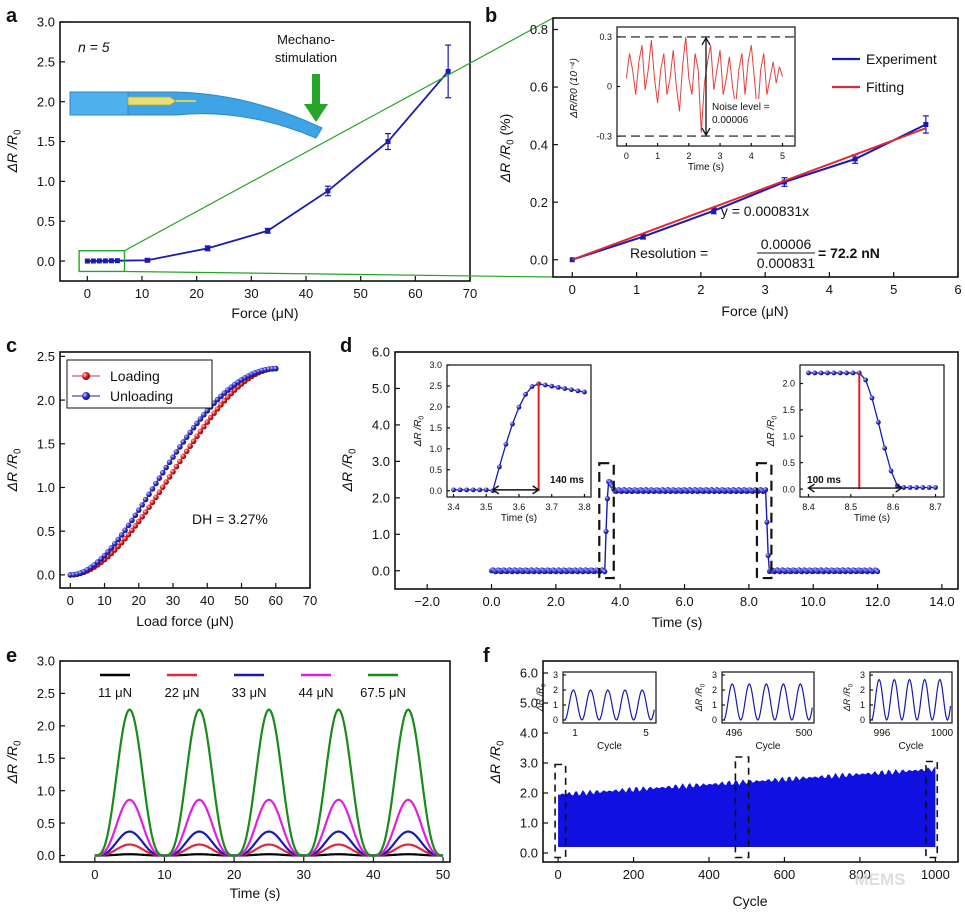  I want to click on y-tick-label: 3, so click(555, 675).